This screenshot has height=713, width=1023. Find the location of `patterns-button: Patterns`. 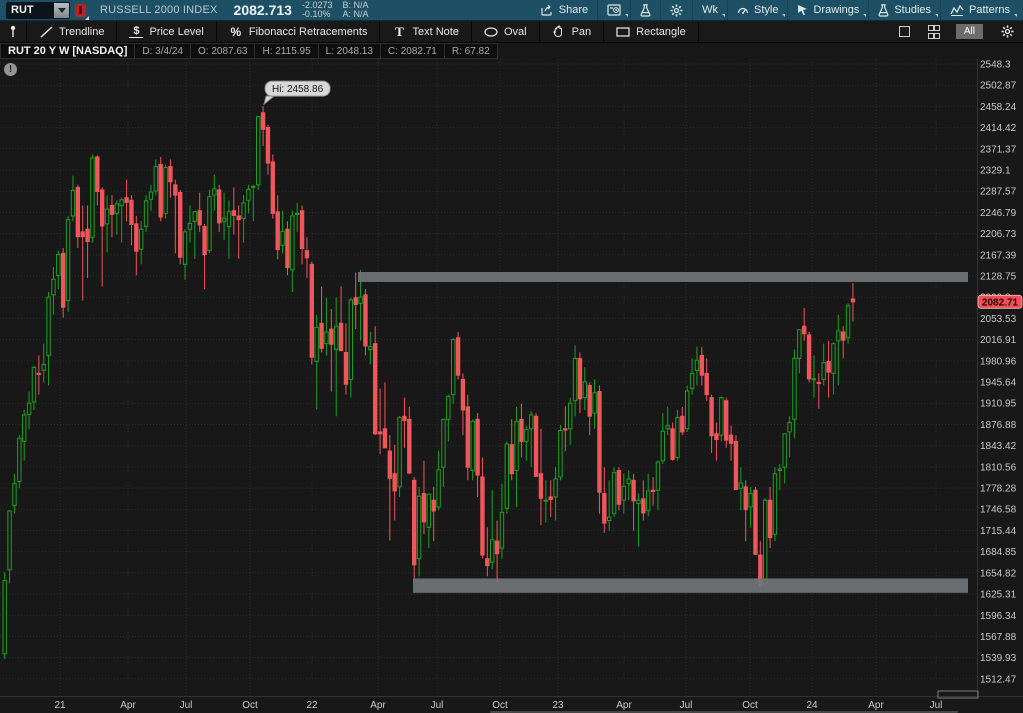

patterns-button: Patterns is located at coordinates (979, 10).